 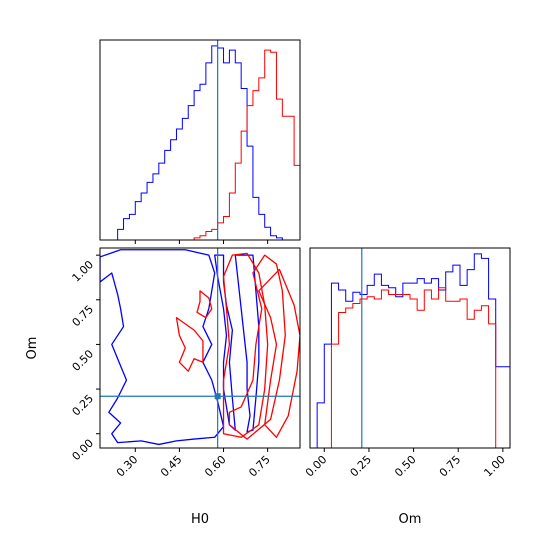 What do you see at coordinates (410, 519) in the screenshot?
I see `om-x-axis-label: Om` at bounding box center [410, 519].